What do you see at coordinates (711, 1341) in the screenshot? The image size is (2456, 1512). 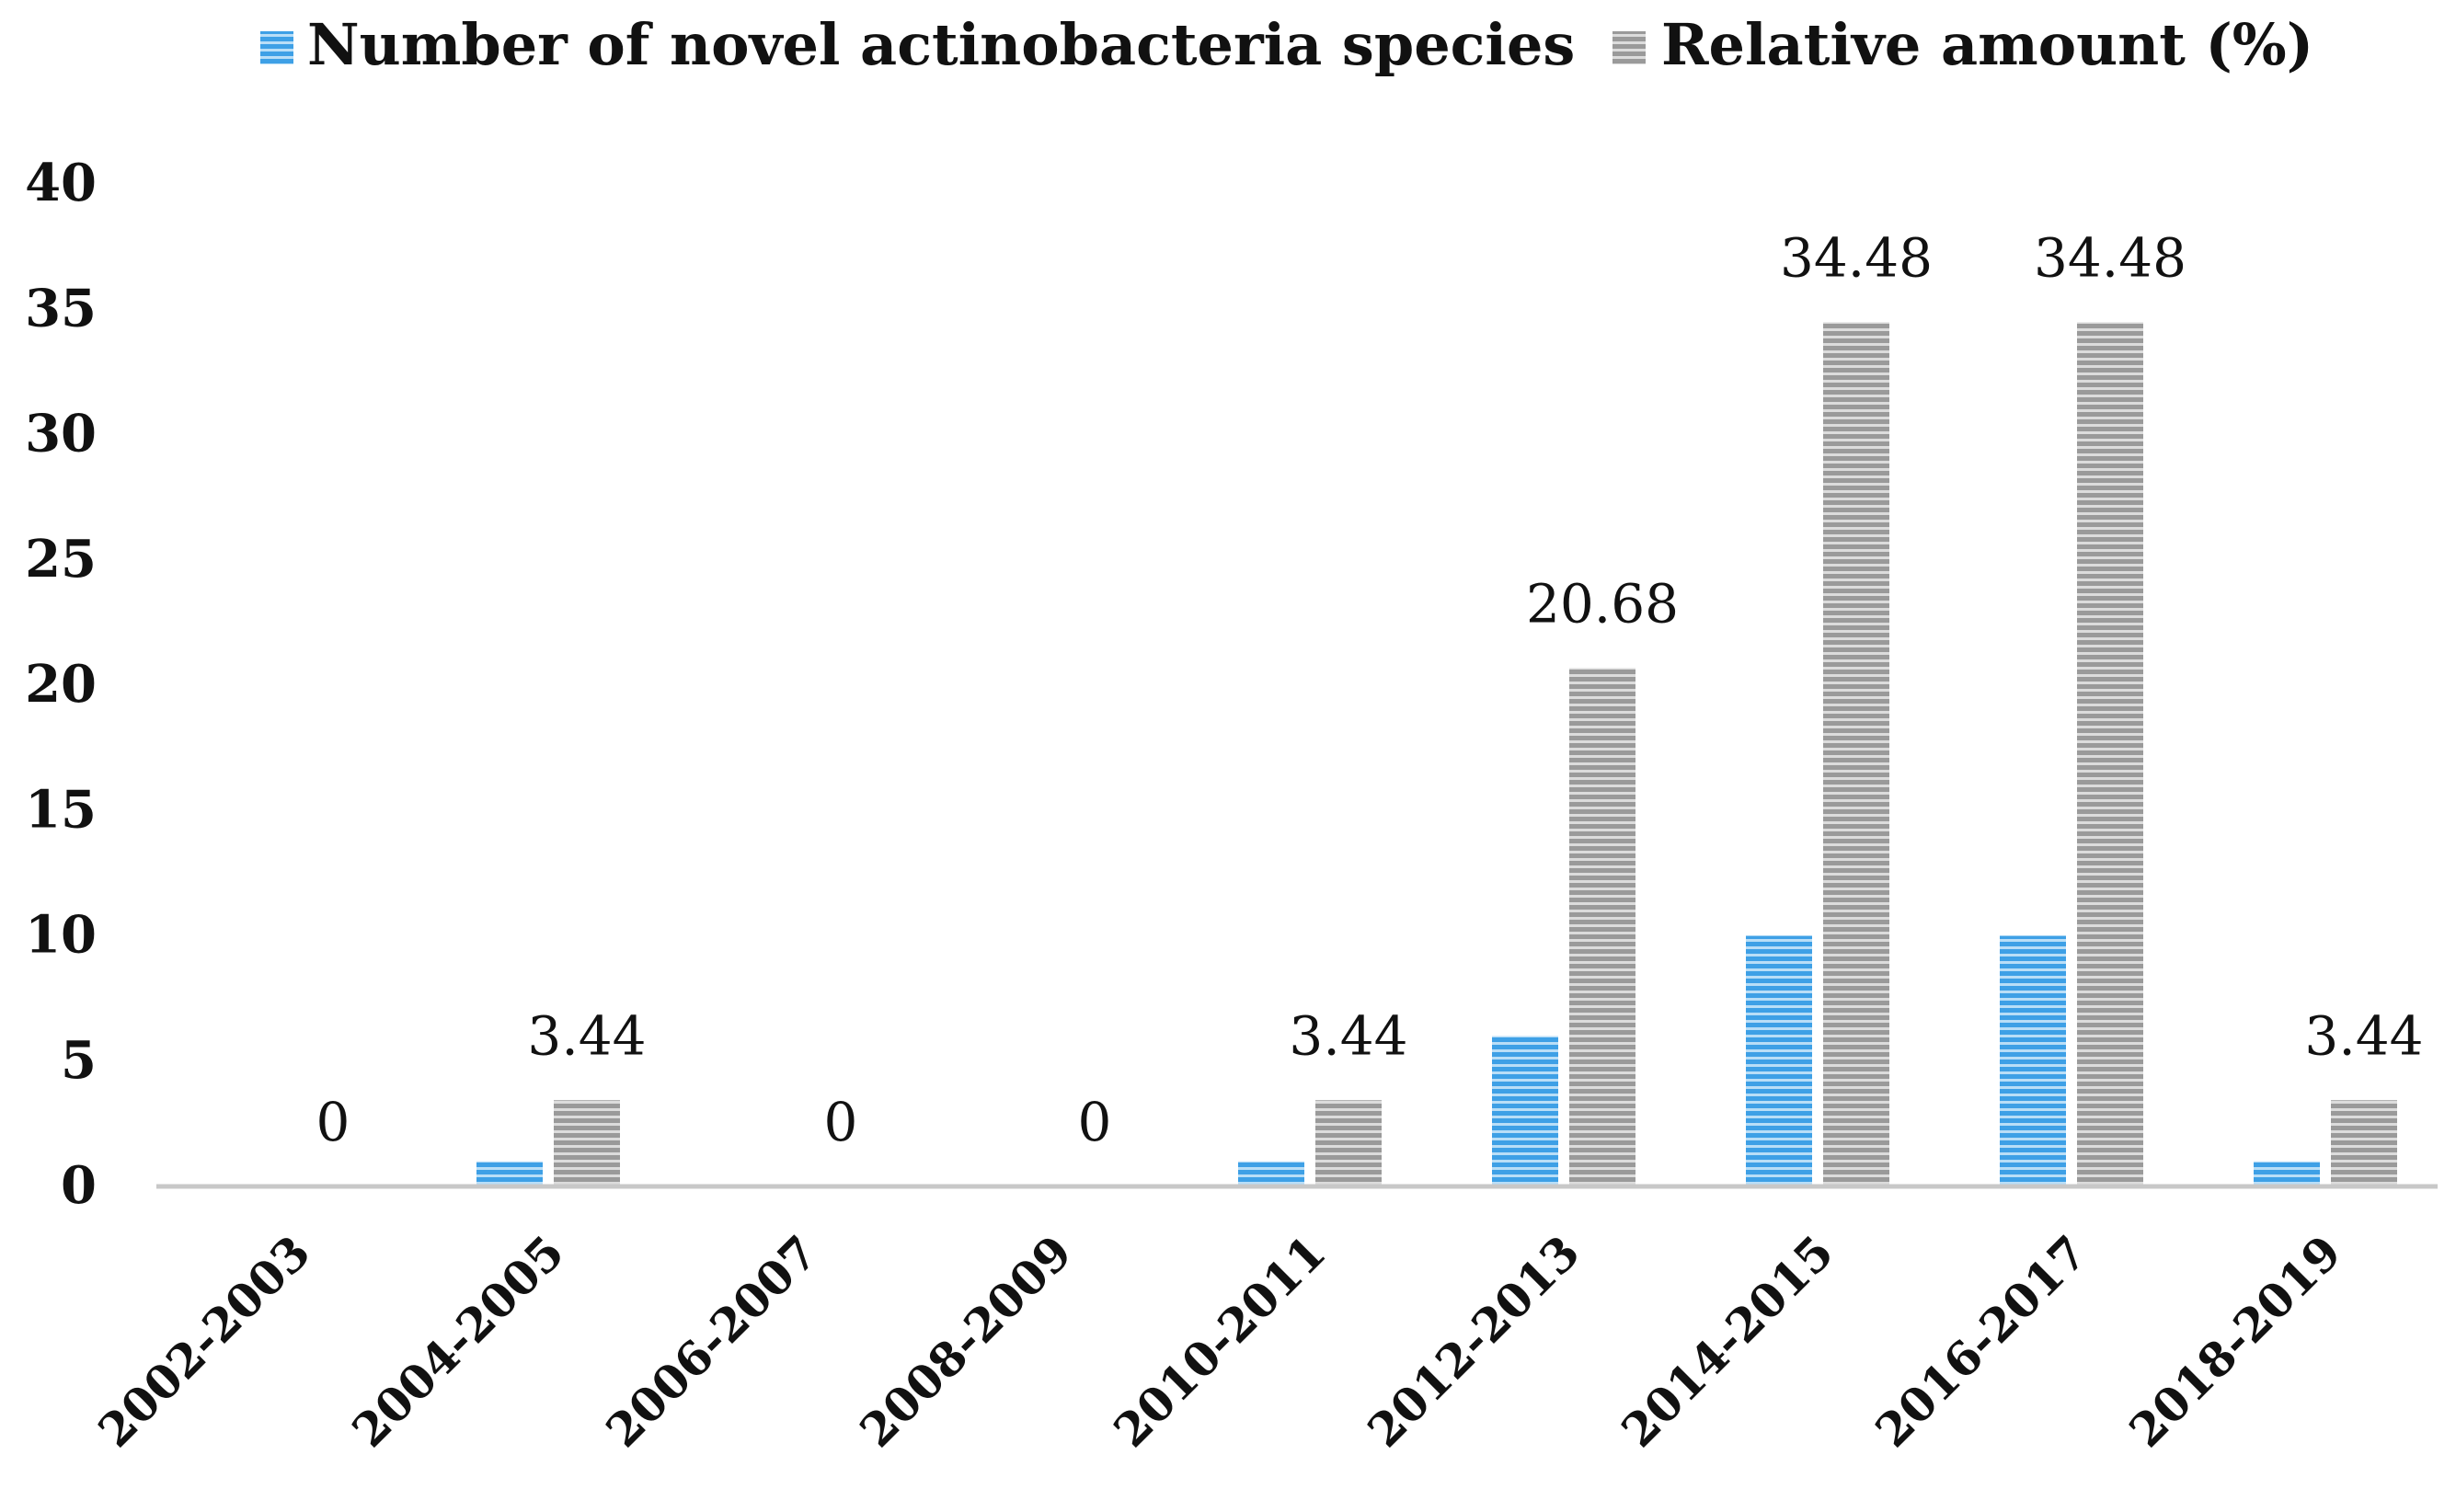 I see `x-tick-label-2006-2007: 2006-2007` at bounding box center [711, 1341].